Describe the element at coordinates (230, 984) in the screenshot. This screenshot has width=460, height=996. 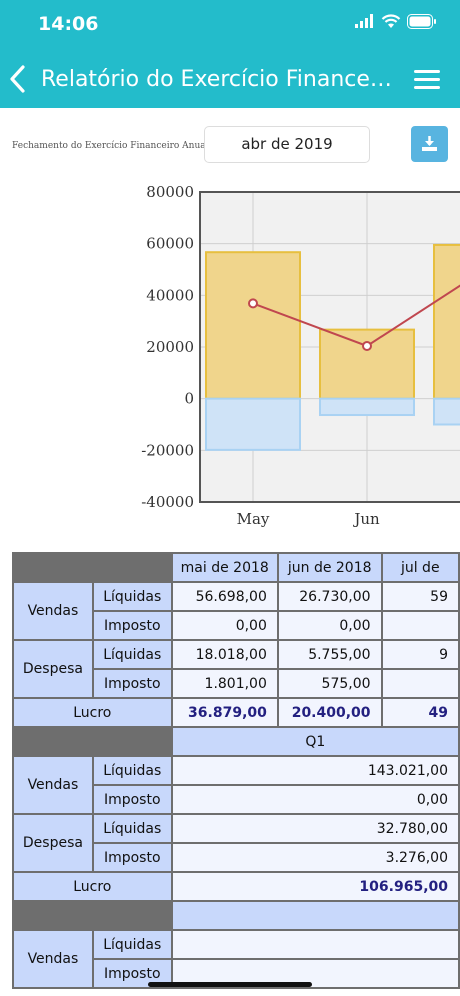
I see `home-indicator` at that location.